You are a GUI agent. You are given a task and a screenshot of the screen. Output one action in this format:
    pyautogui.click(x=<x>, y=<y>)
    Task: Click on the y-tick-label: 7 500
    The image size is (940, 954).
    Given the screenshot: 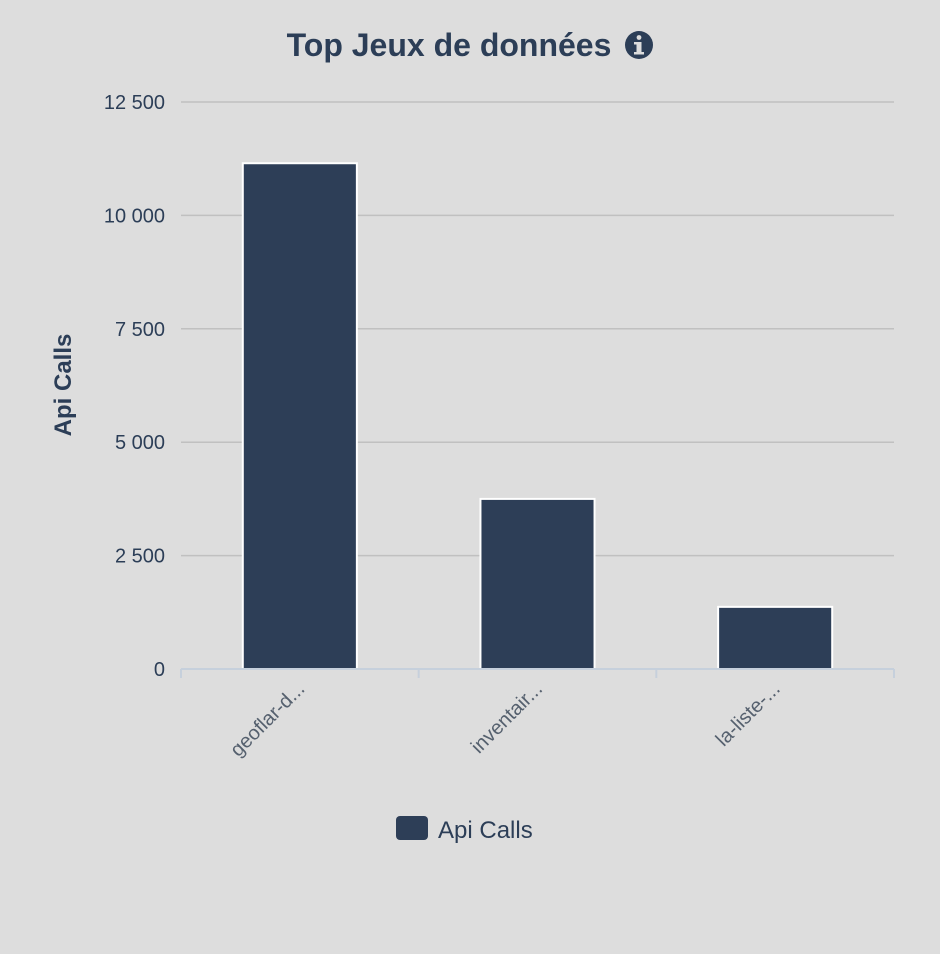 What is the action you would take?
    pyautogui.click(x=140, y=330)
    